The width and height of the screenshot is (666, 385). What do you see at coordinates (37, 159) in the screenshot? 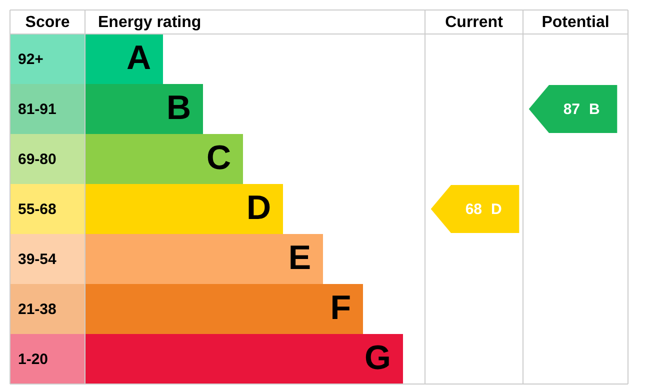
I see `category-label: 69-80` at bounding box center [37, 159].